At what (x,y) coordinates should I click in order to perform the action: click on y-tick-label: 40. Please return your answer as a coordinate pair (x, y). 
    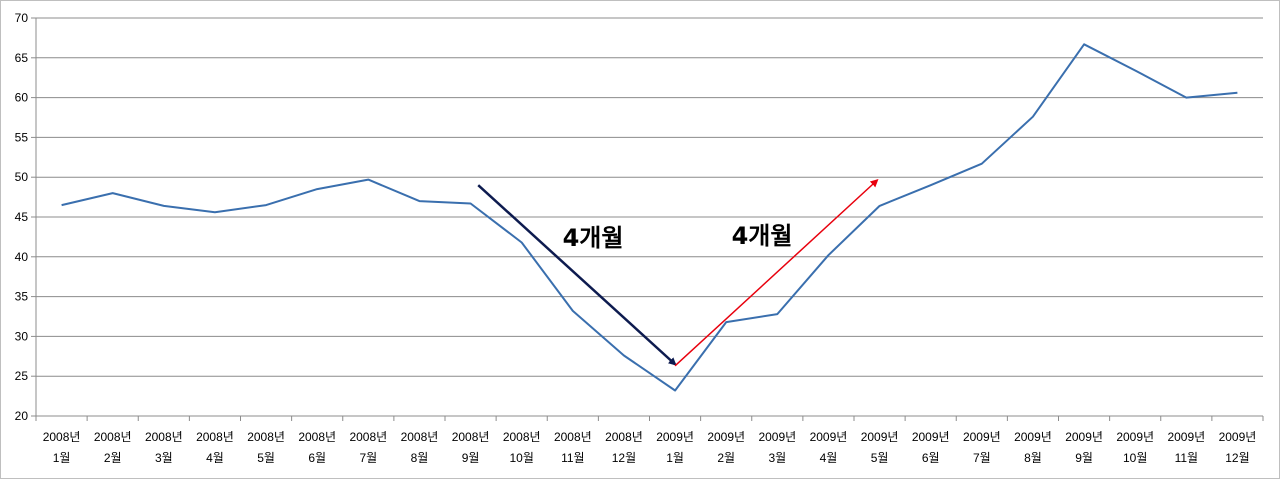
    Looking at the image, I should click on (22, 257).